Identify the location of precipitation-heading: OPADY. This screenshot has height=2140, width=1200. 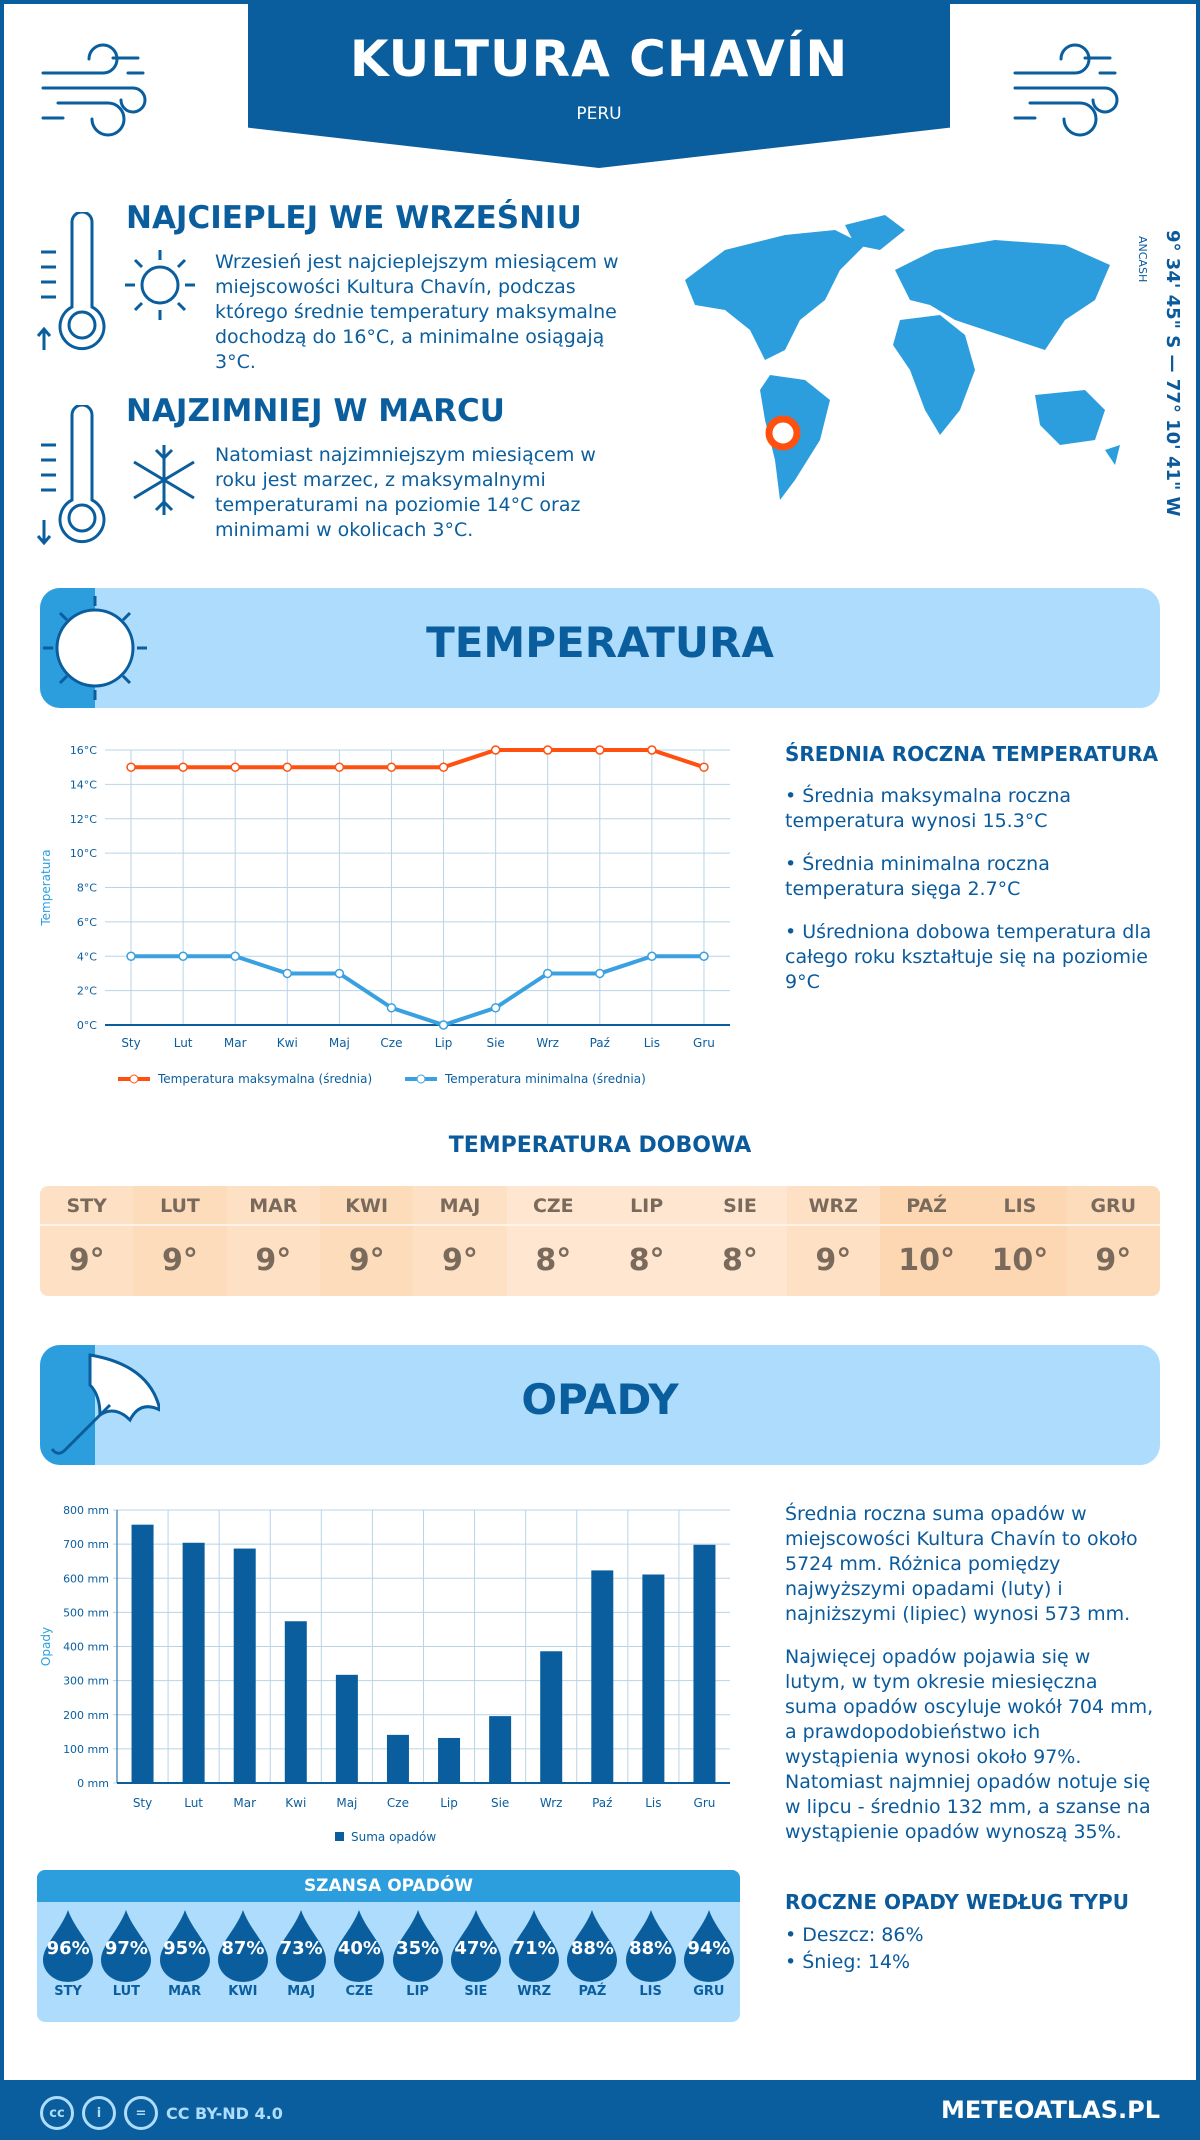
(600, 1399).